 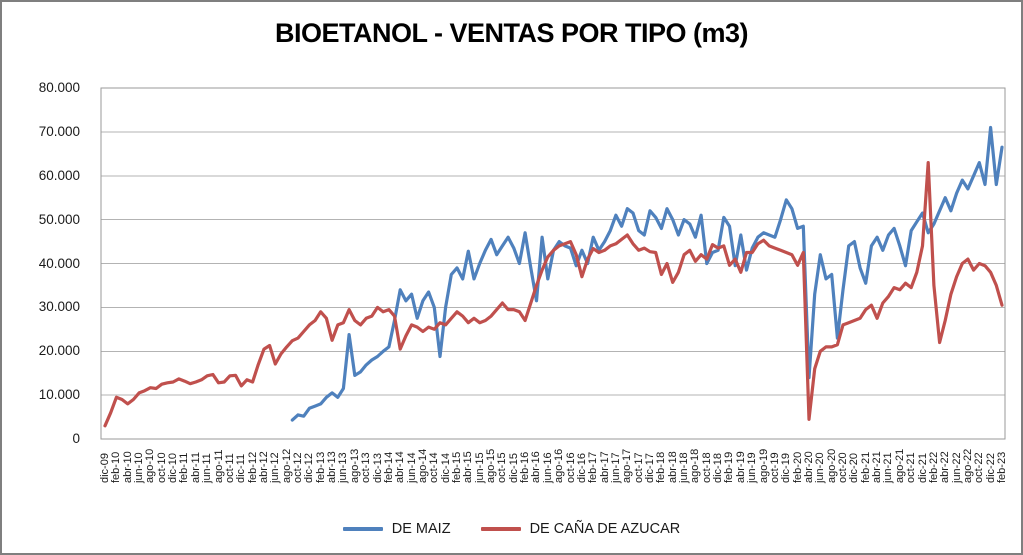 I want to click on x-tick-label: oct-21, so click(x=911, y=467).